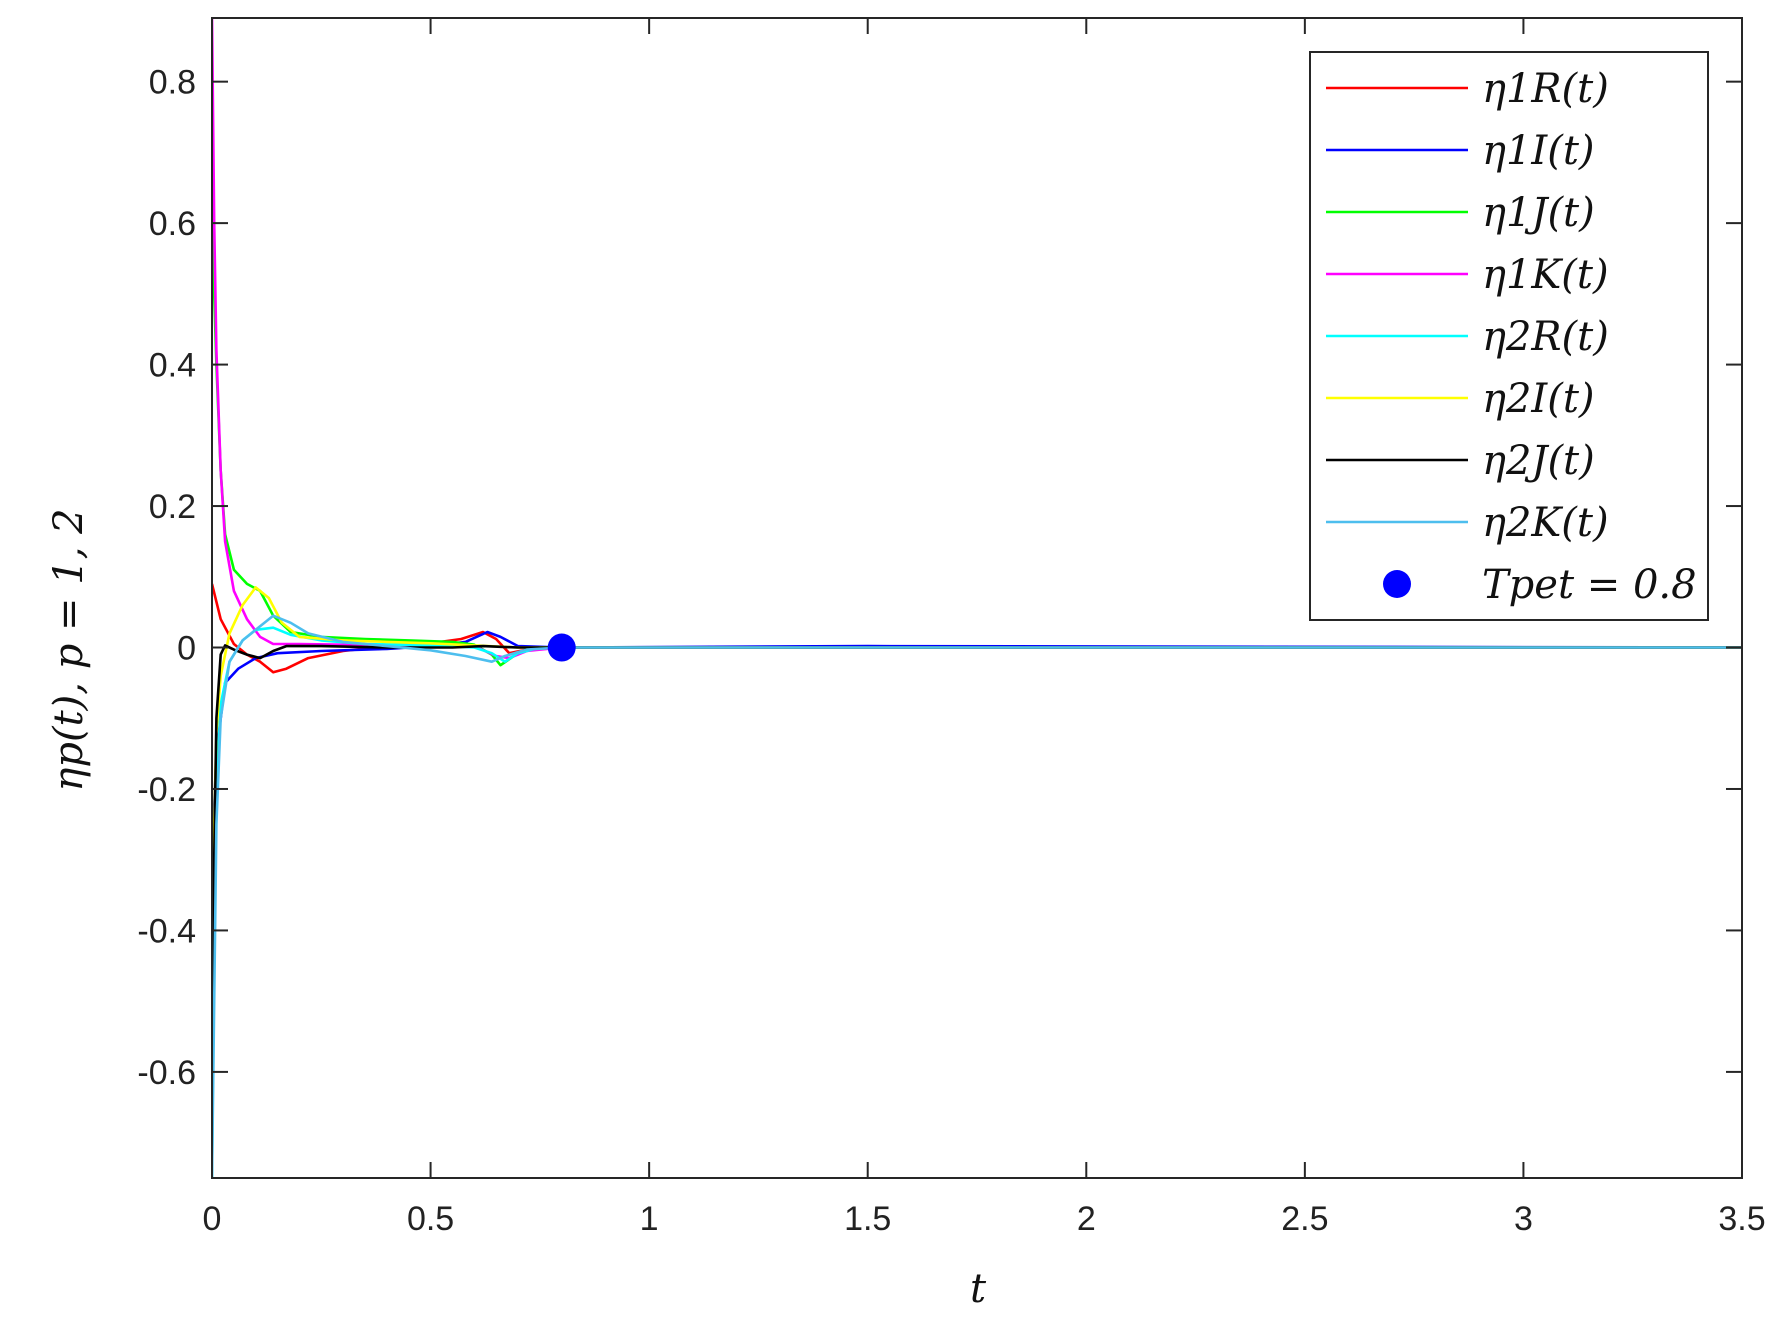 The image size is (1792, 1323). I want to click on x-axis-label: t, so click(978, 1289).